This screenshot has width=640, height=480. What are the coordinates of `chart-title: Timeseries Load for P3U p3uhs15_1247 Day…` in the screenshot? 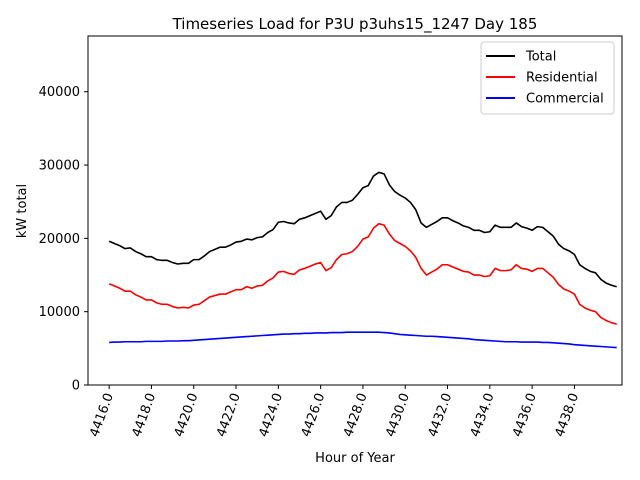 It's located at (355, 24).